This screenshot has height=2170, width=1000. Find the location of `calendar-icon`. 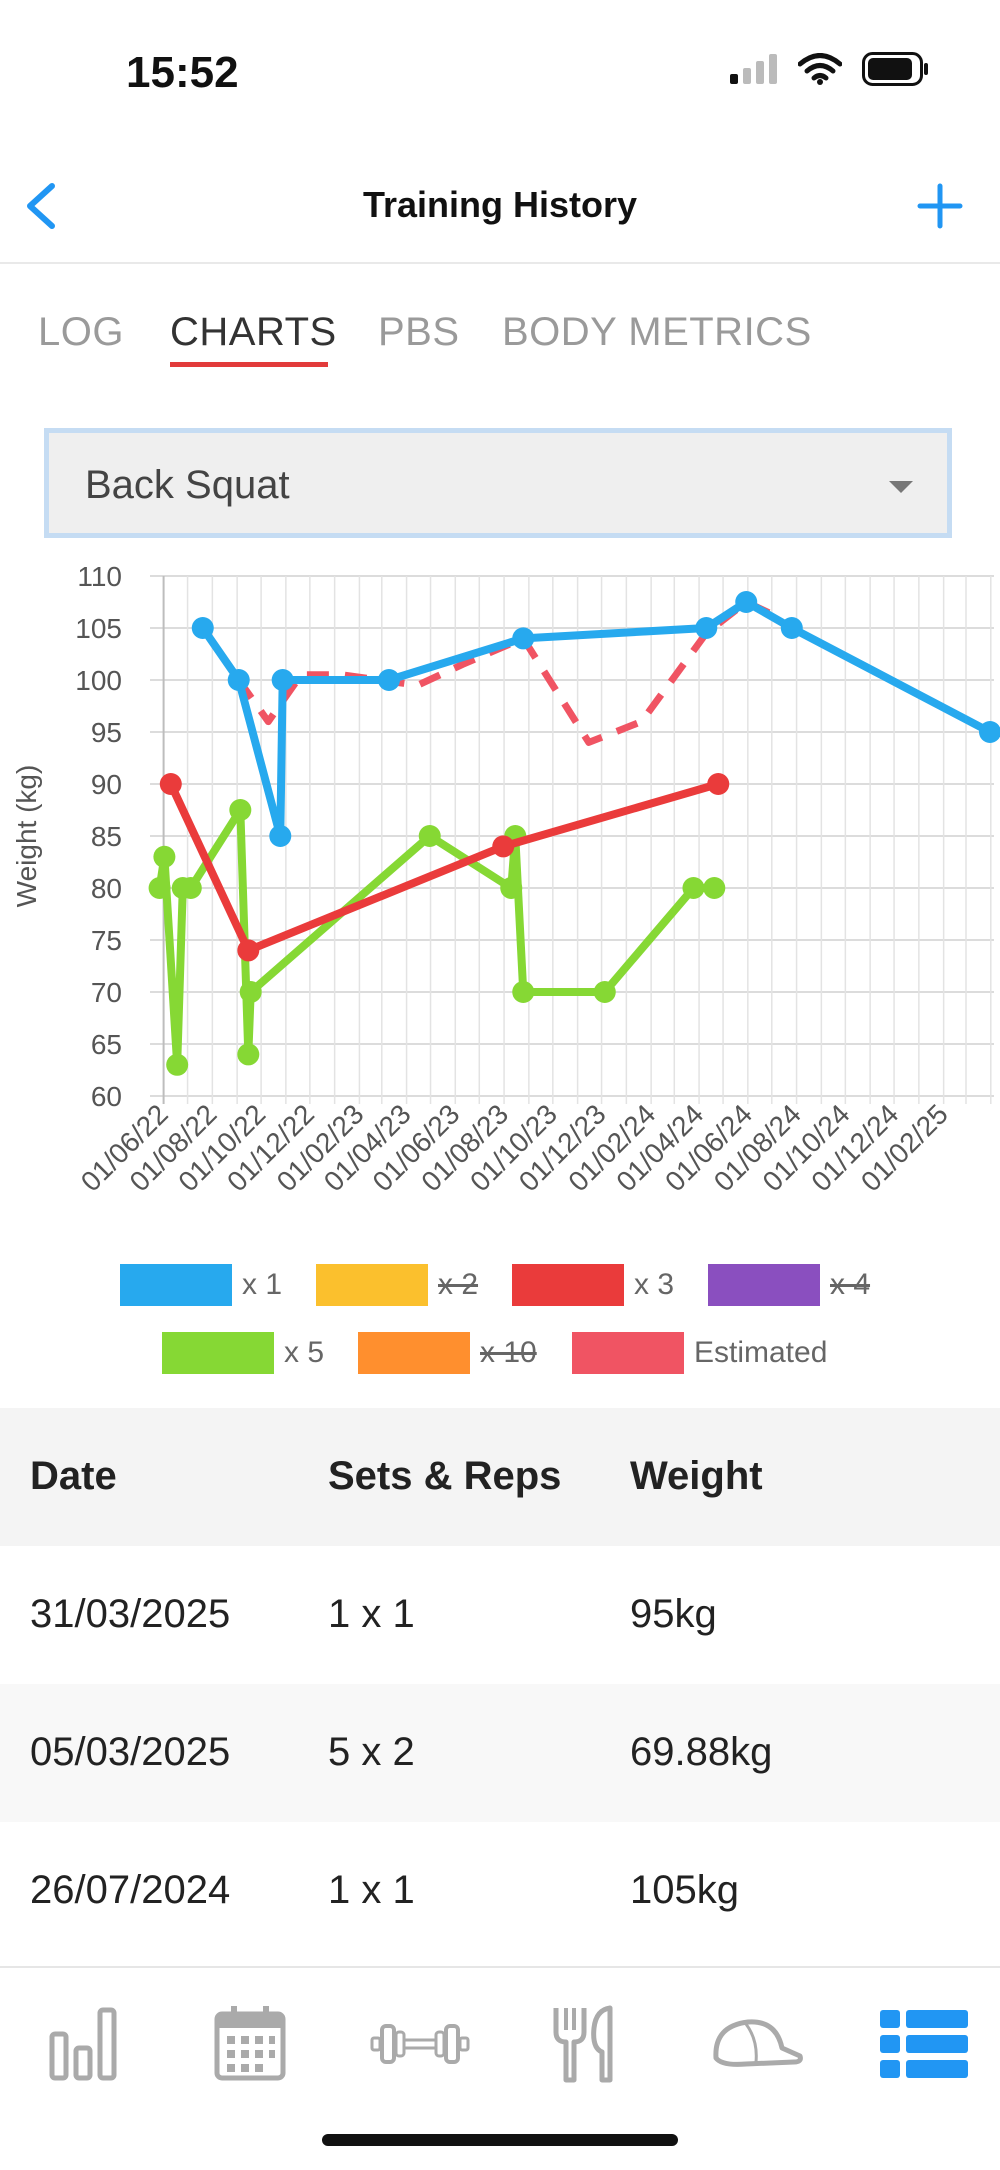

calendar-icon is located at coordinates (250, 2044).